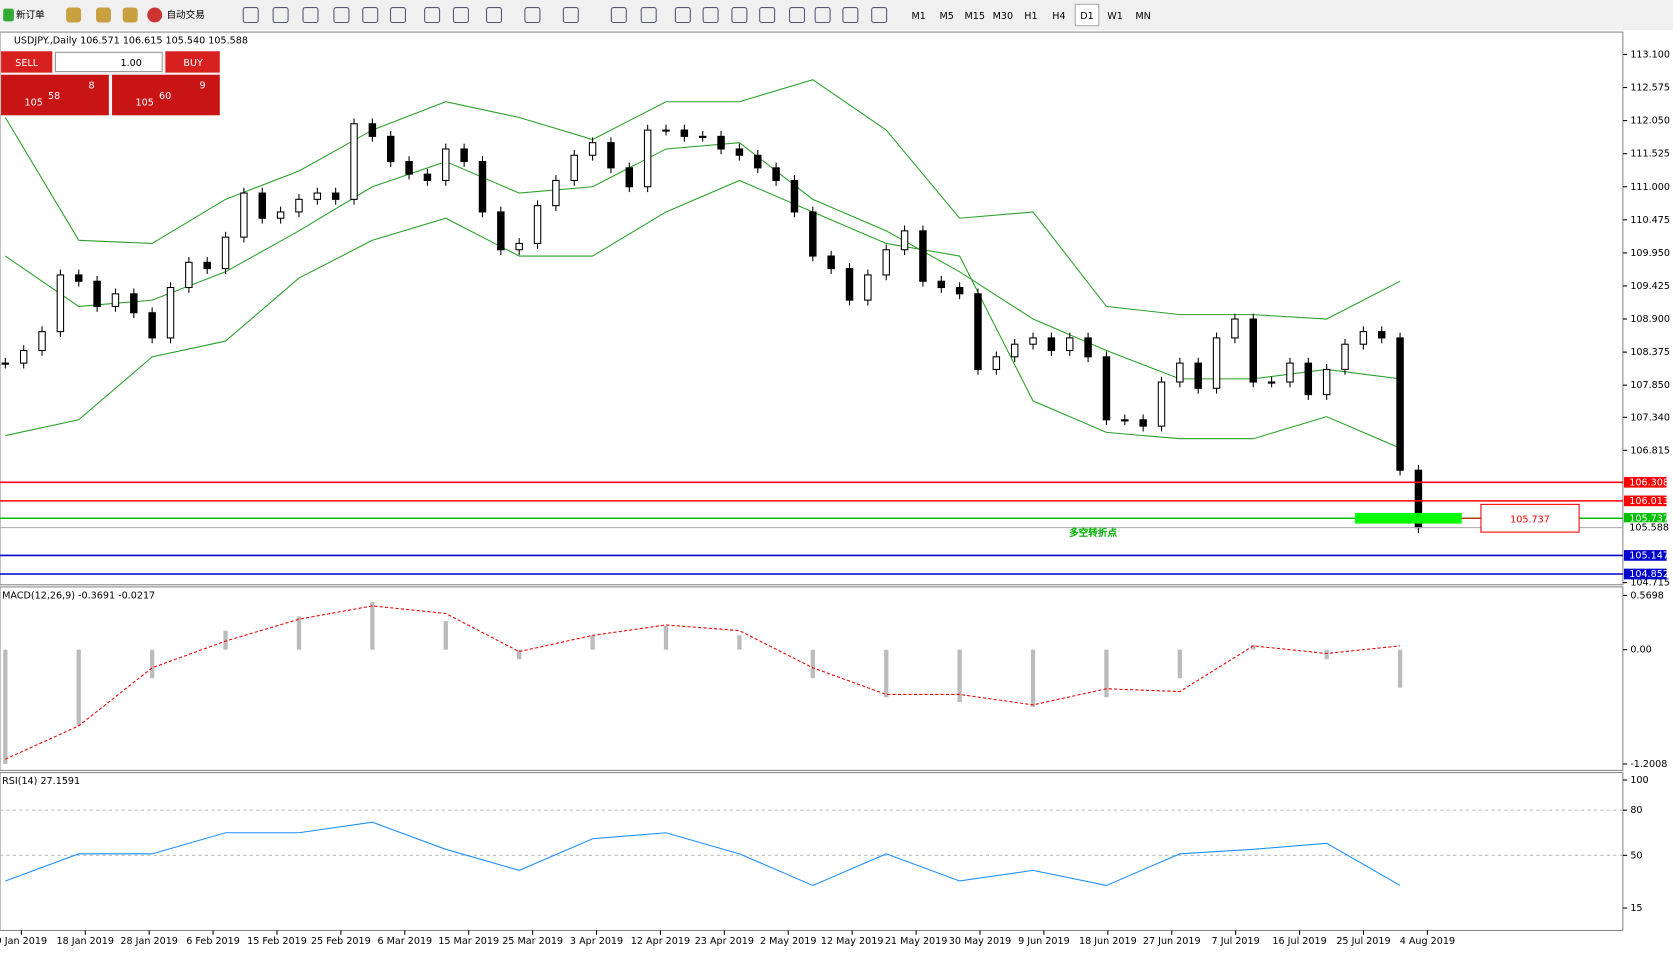 The height and width of the screenshot is (954, 1673). What do you see at coordinates (1649, 574) in the screenshot?
I see `level-label: 104.852` at bounding box center [1649, 574].